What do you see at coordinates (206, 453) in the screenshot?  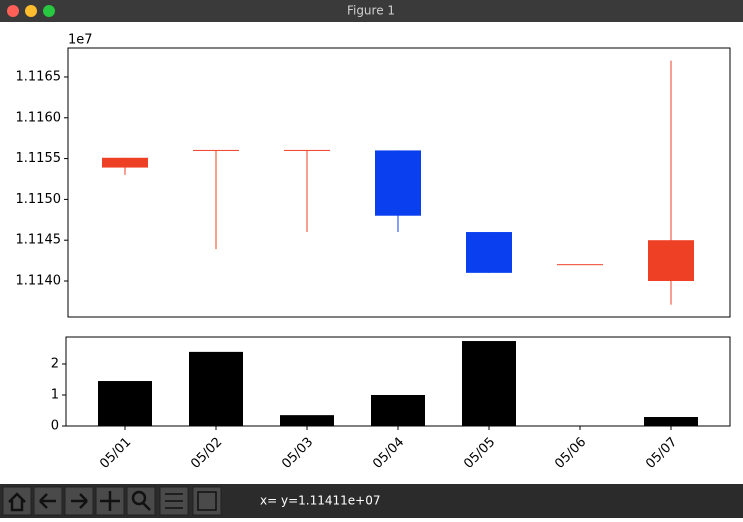 I see `x-tick-label: 05/02` at bounding box center [206, 453].